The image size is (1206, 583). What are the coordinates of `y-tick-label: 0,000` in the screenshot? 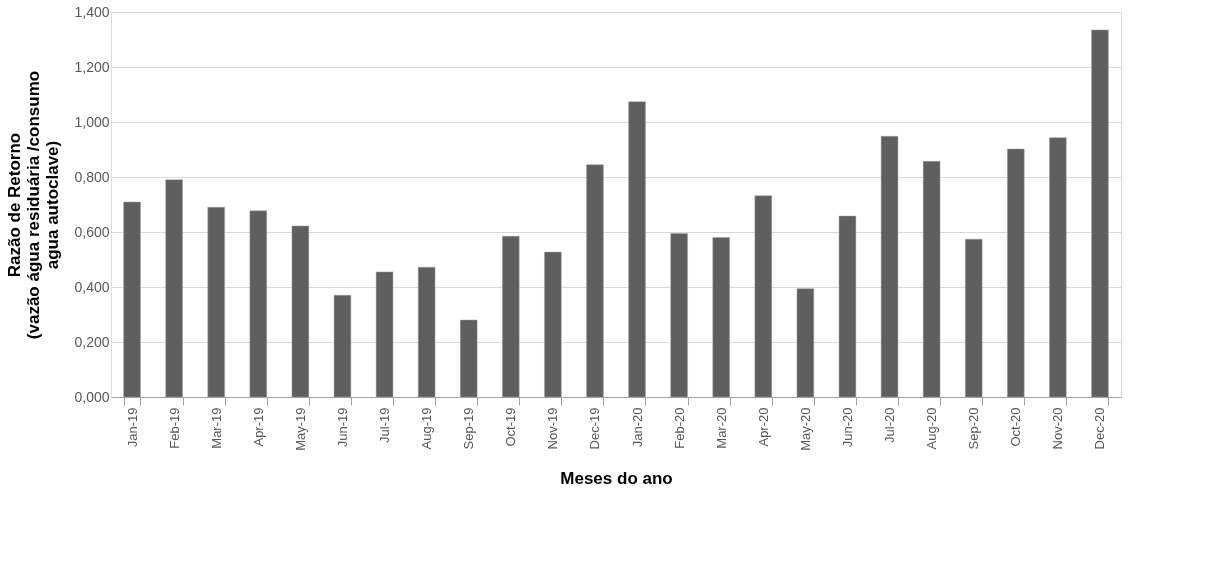 It's located at (92, 396).